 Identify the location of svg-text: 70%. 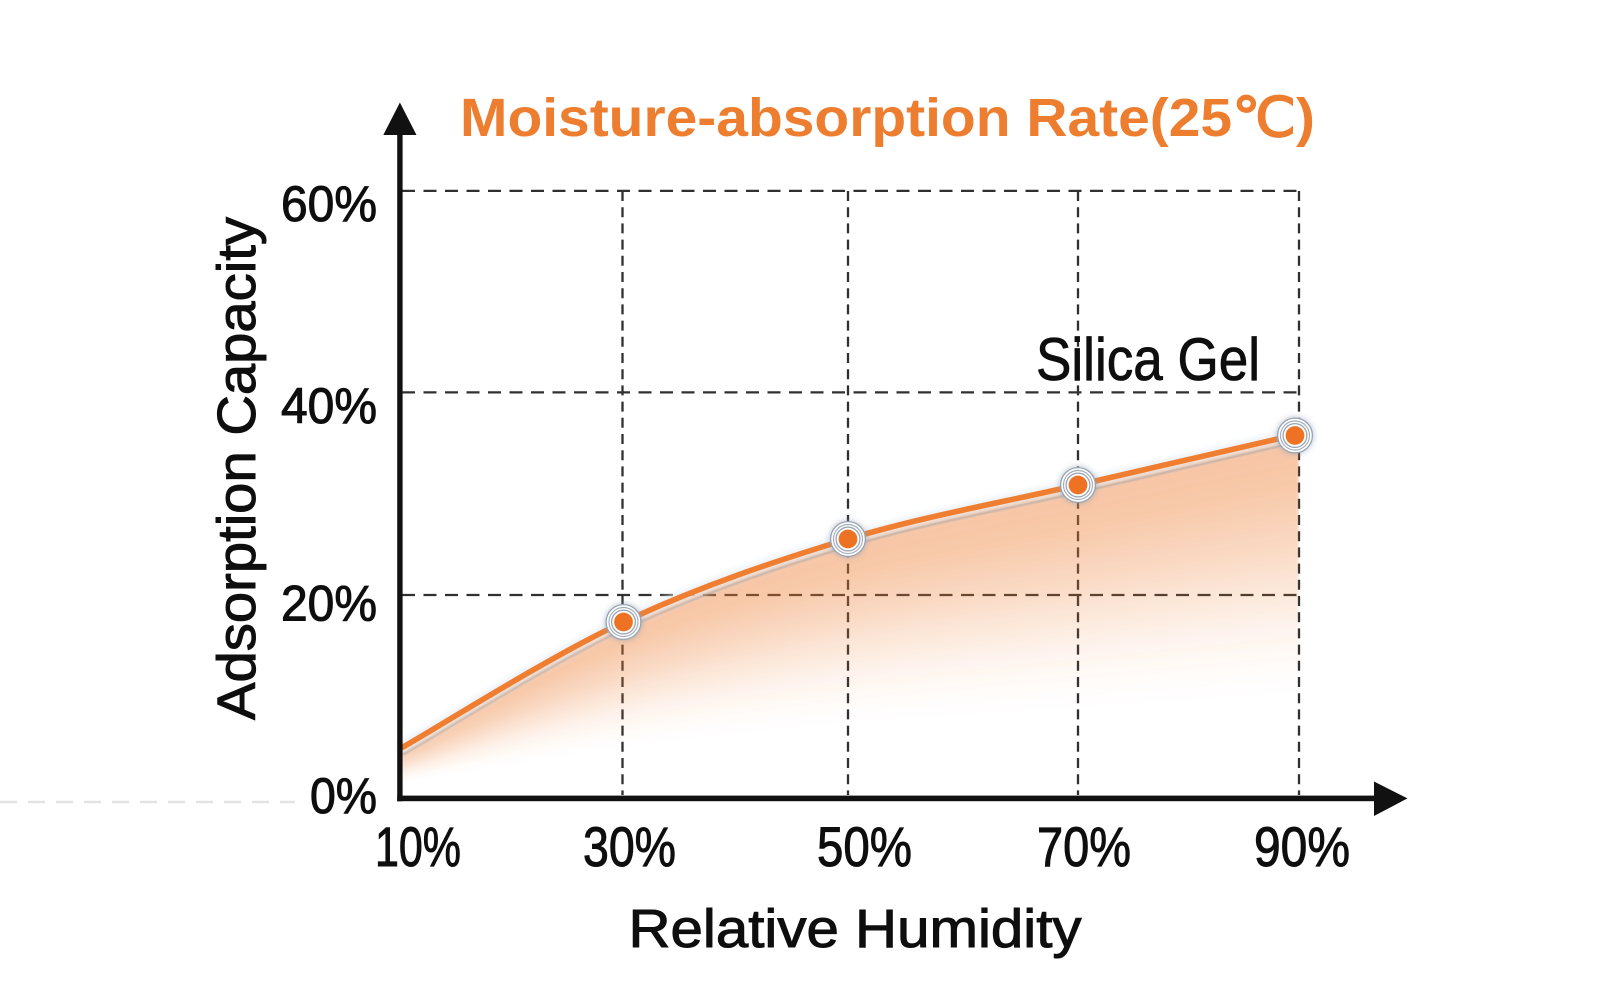
(1084, 846).